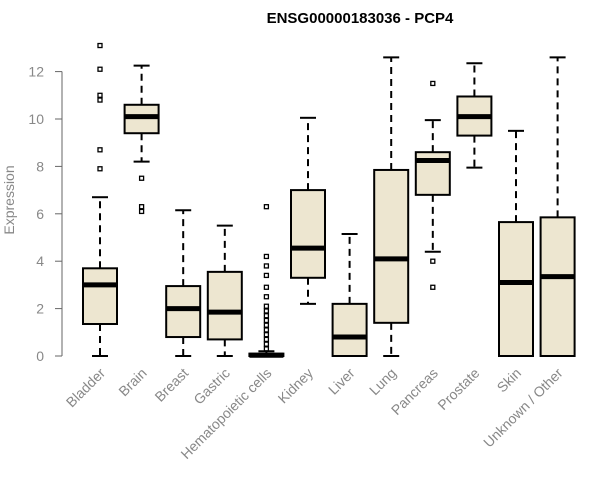  I want to click on y-tick-label: 8, so click(40, 166).